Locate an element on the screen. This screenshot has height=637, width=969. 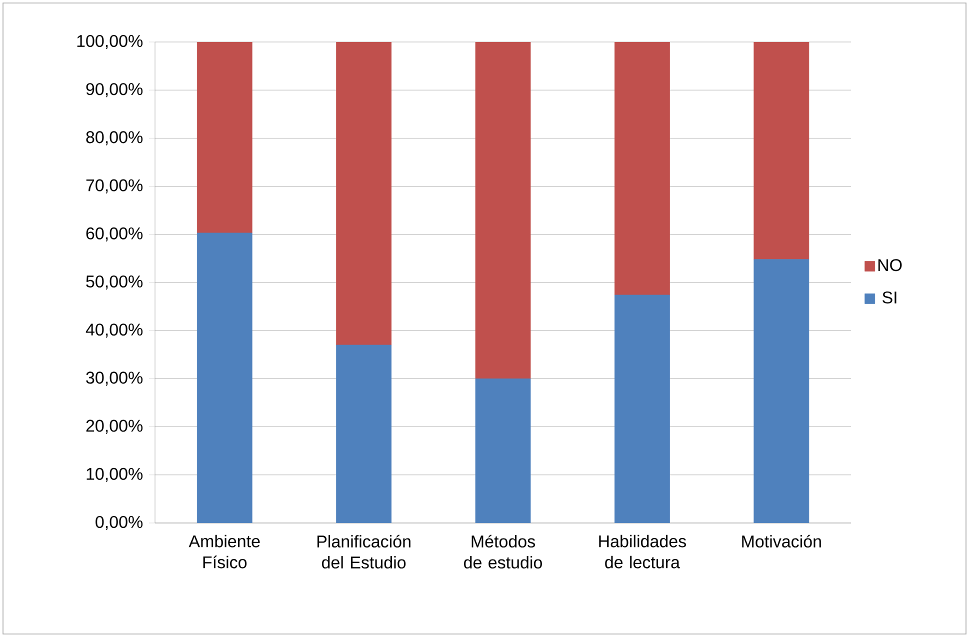
y-tick-label: 40,00% is located at coordinates (114, 331).